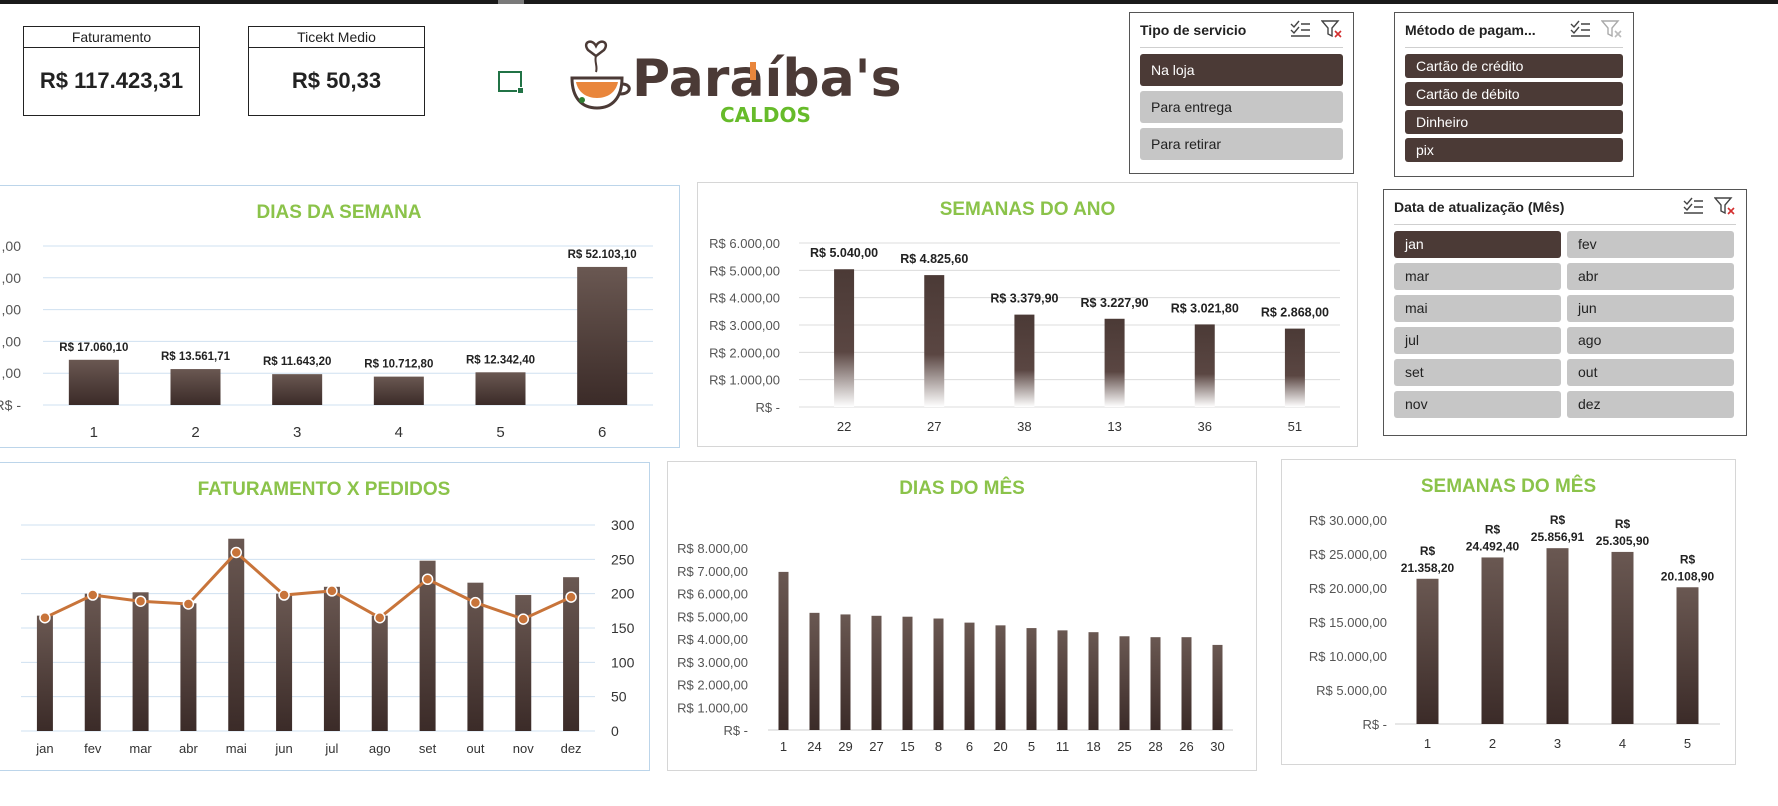 The width and height of the screenshot is (1778, 806). I want to click on slicer-header: Tipo de servicio, so click(1241, 30).